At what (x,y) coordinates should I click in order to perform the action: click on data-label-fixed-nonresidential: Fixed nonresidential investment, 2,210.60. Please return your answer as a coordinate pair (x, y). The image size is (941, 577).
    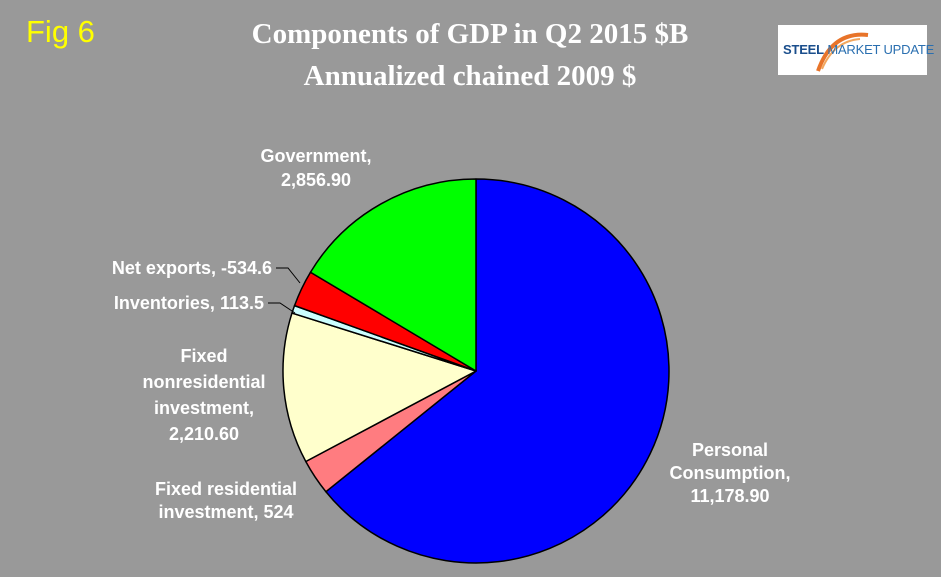
    Looking at the image, I should click on (203, 395).